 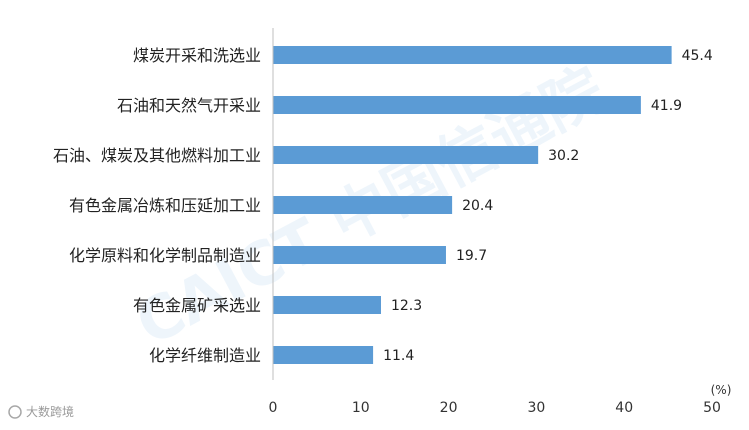 What do you see at coordinates (666, 106) in the screenshot?
I see `value-label: 41.9` at bounding box center [666, 106].